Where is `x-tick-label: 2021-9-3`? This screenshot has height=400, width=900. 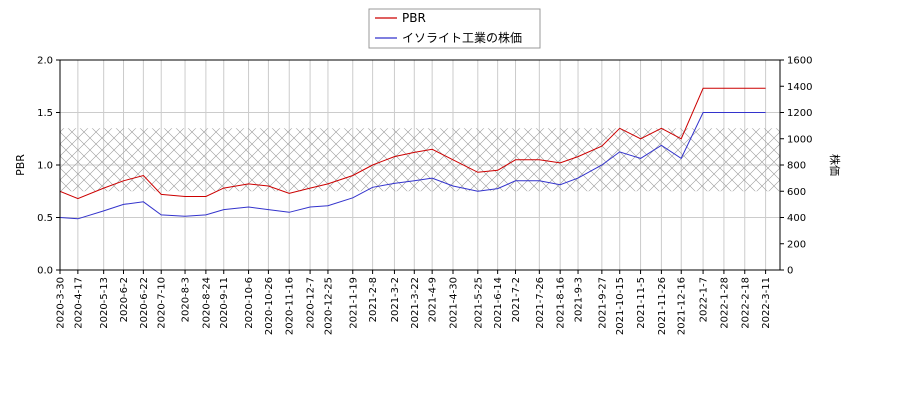 x-tick-label: 2021-9-3 is located at coordinates (579, 299).